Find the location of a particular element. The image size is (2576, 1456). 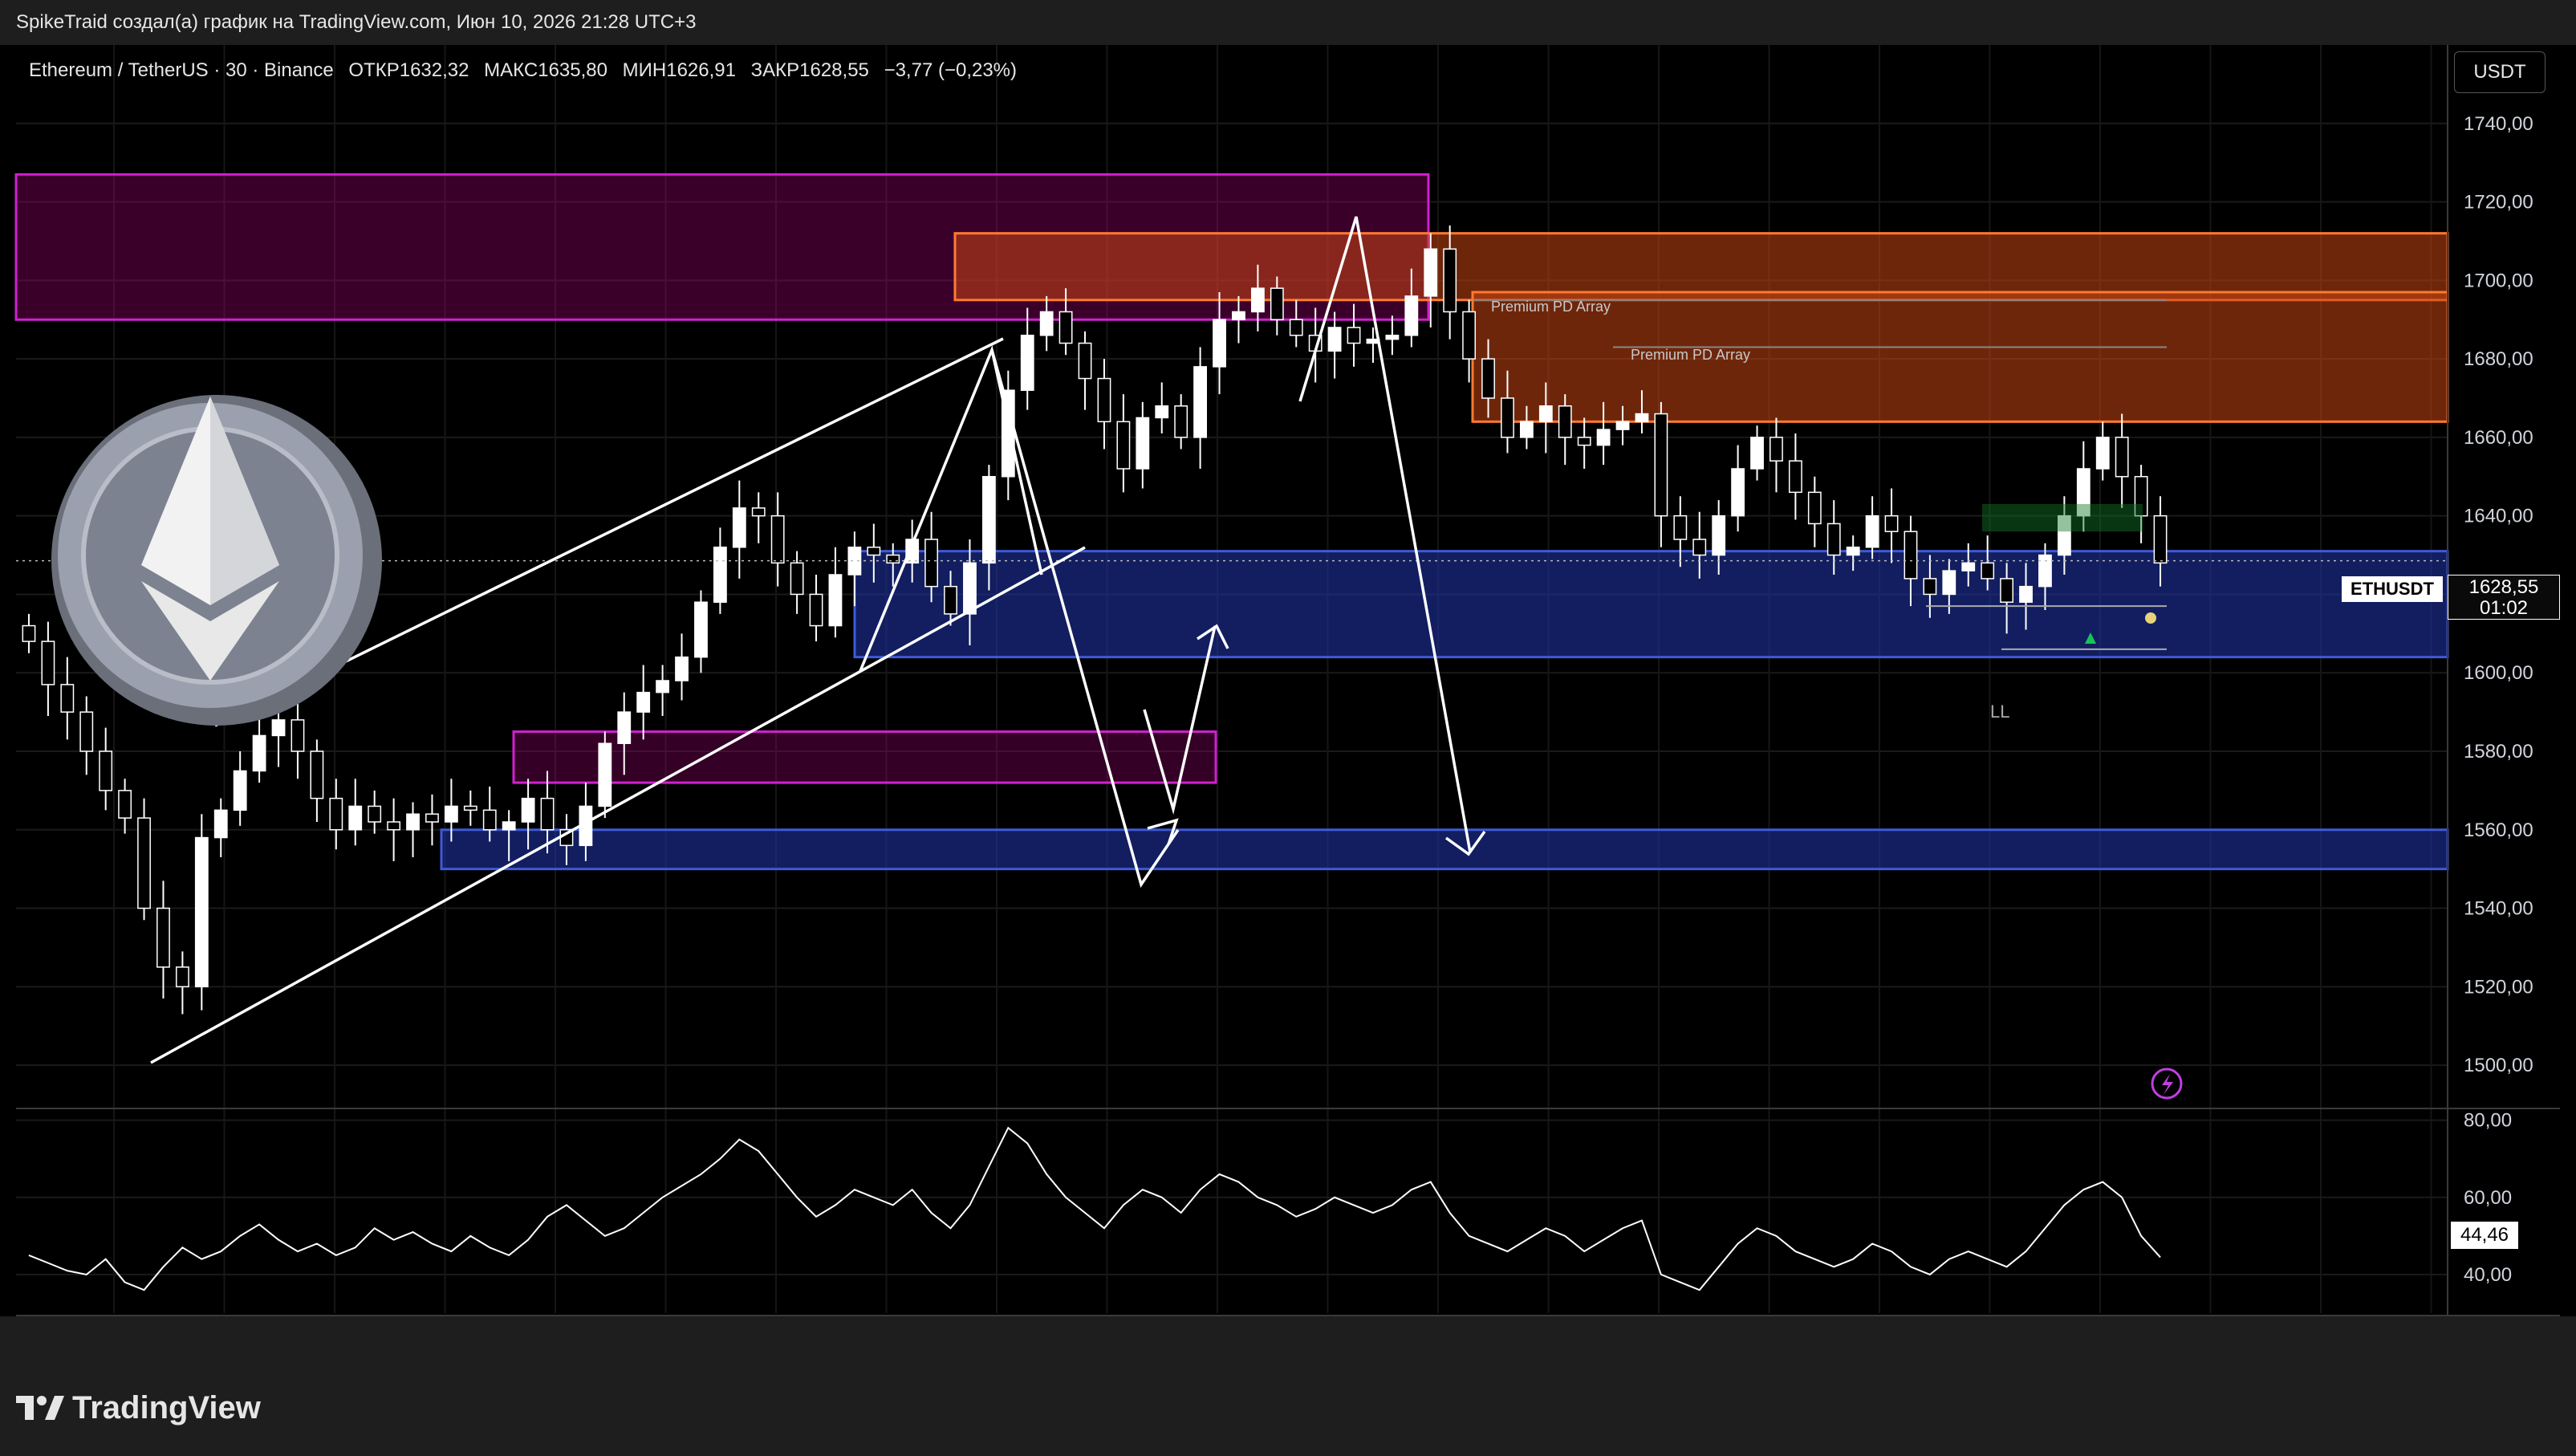

price-axis-label: 1700,00 is located at coordinates (2498, 280).